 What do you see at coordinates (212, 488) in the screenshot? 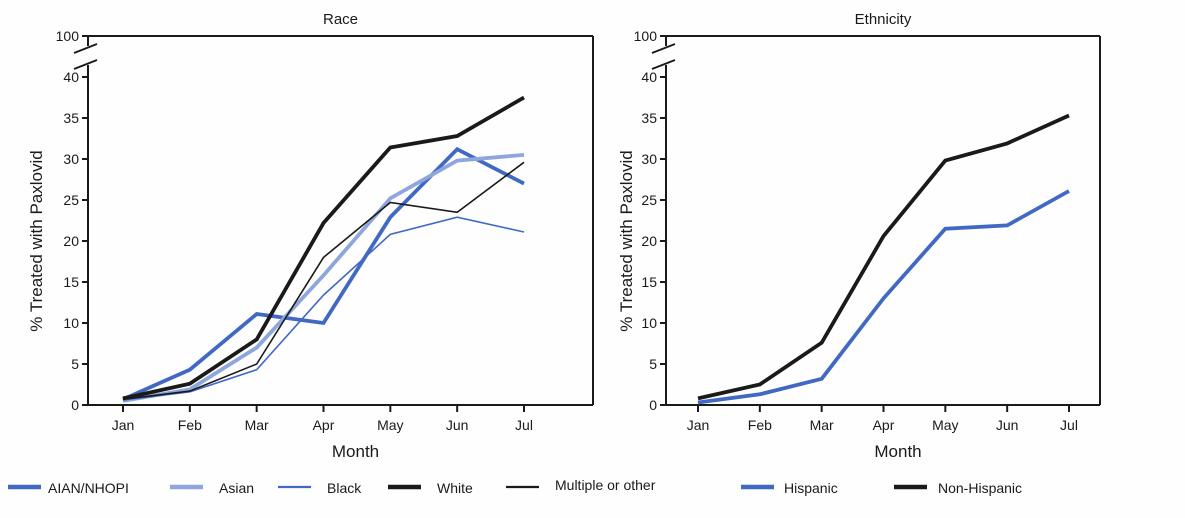
I see `legend-item-asian: Asian` at bounding box center [212, 488].